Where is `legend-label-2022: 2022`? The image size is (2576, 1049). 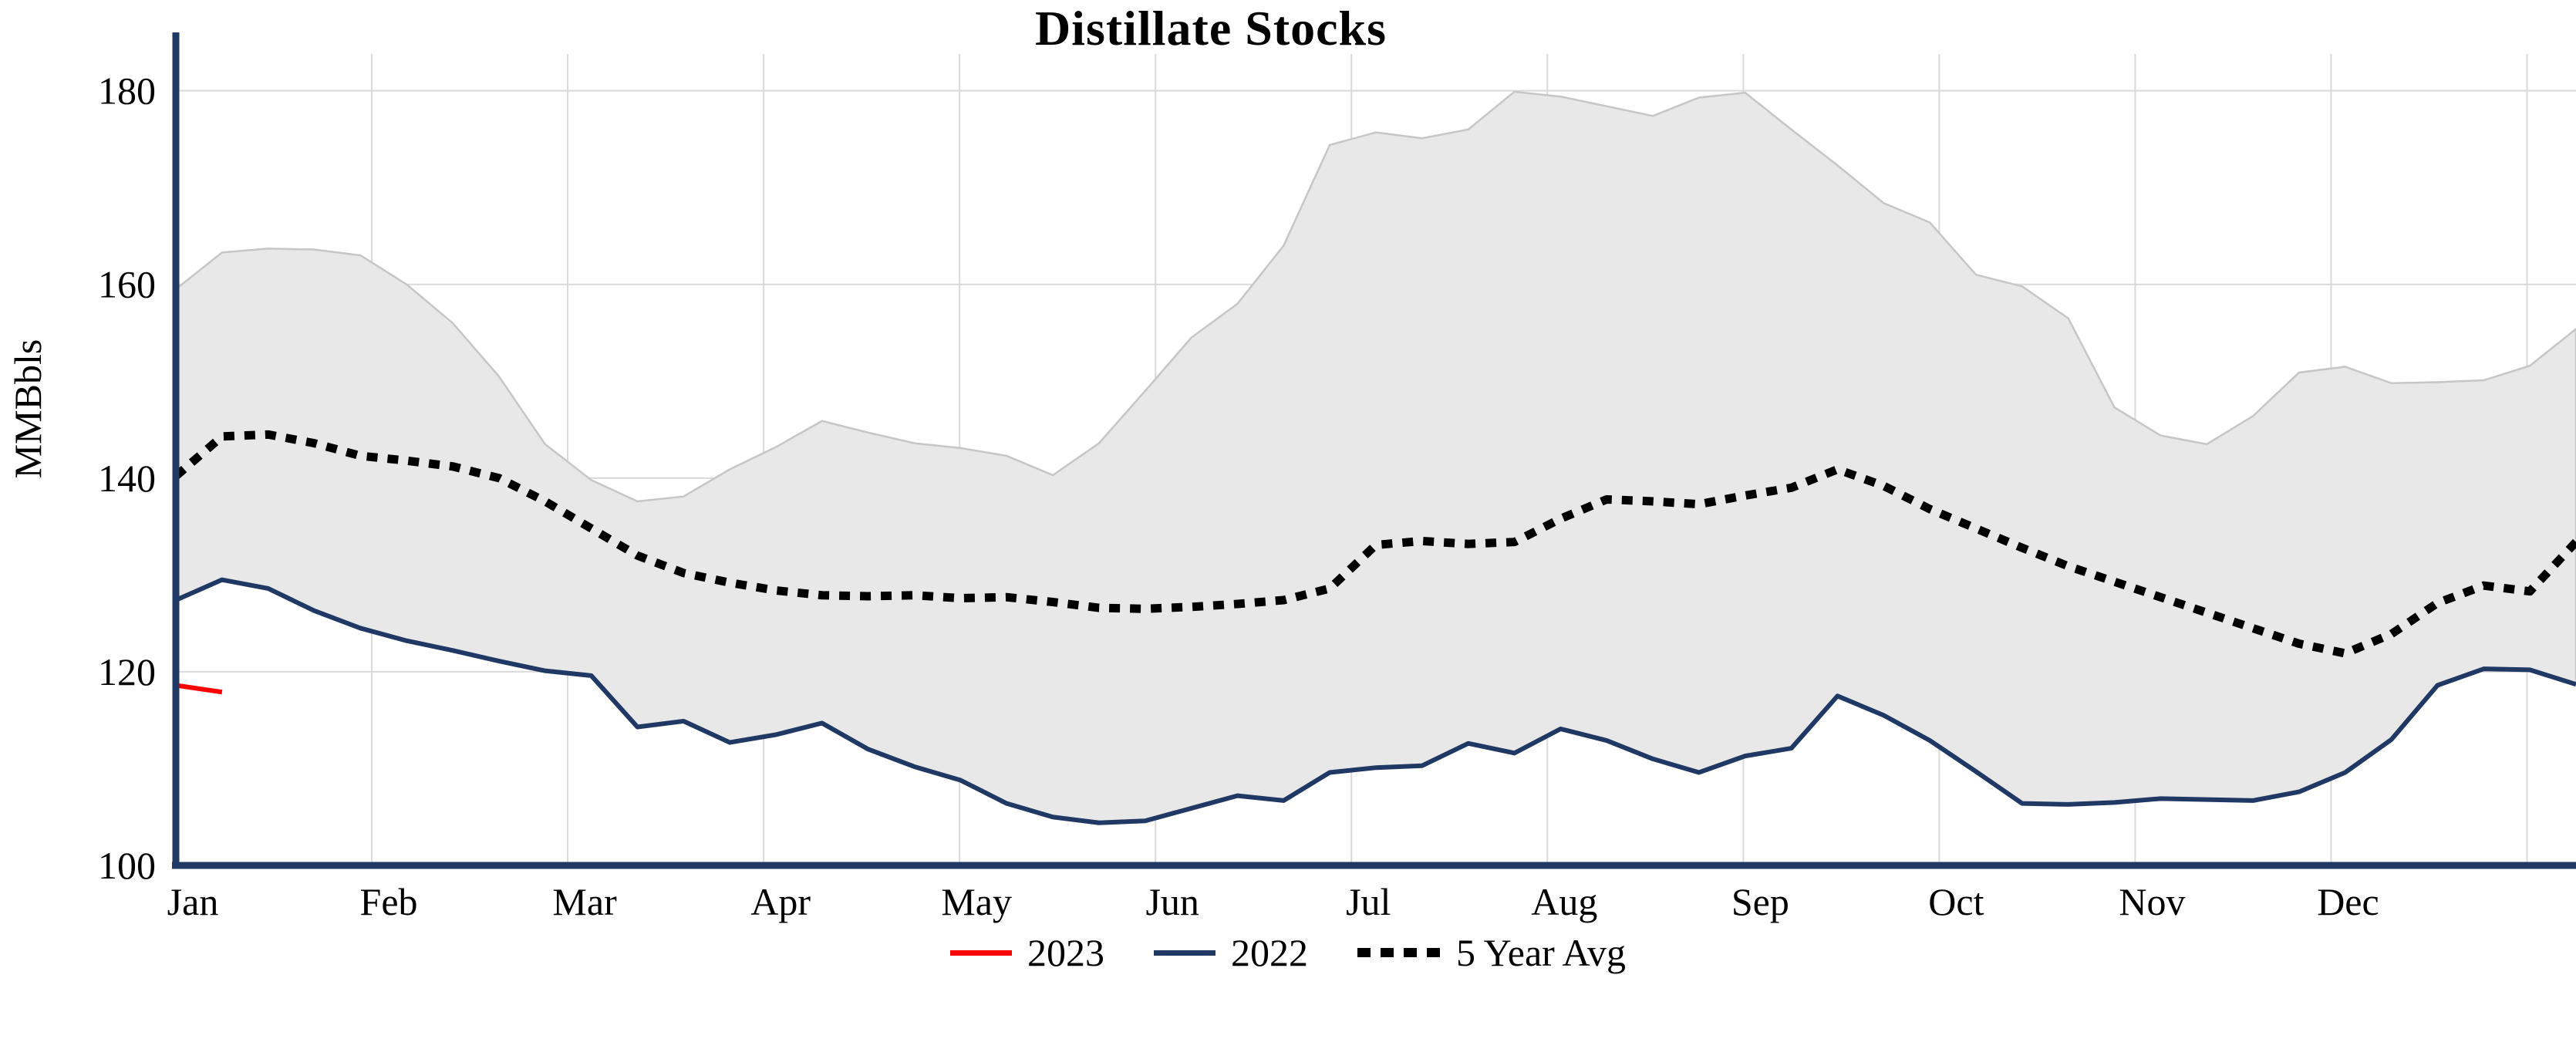
legend-label-2022: 2022 is located at coordinates (1270, 953).